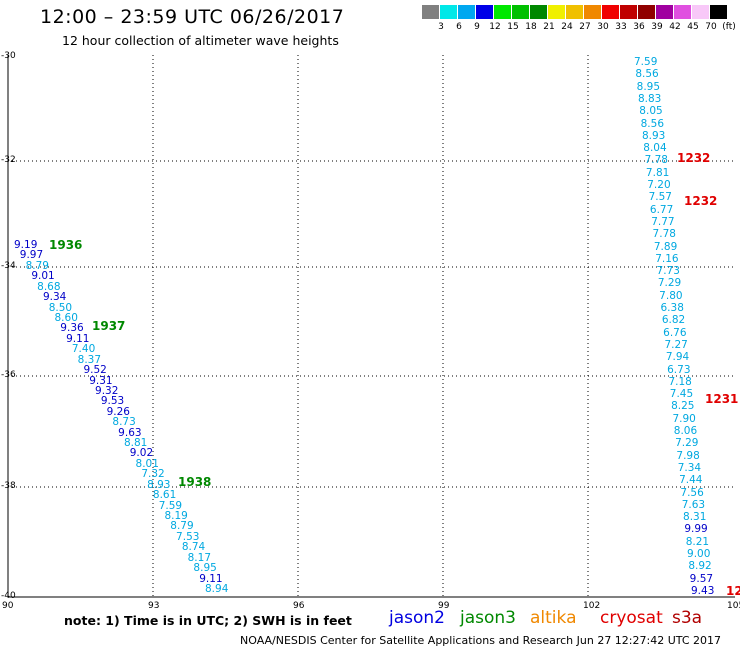  Describe the element at coordinates (660, 197) in the screenshot. I see `wave-height-value: 7.57` at that location.